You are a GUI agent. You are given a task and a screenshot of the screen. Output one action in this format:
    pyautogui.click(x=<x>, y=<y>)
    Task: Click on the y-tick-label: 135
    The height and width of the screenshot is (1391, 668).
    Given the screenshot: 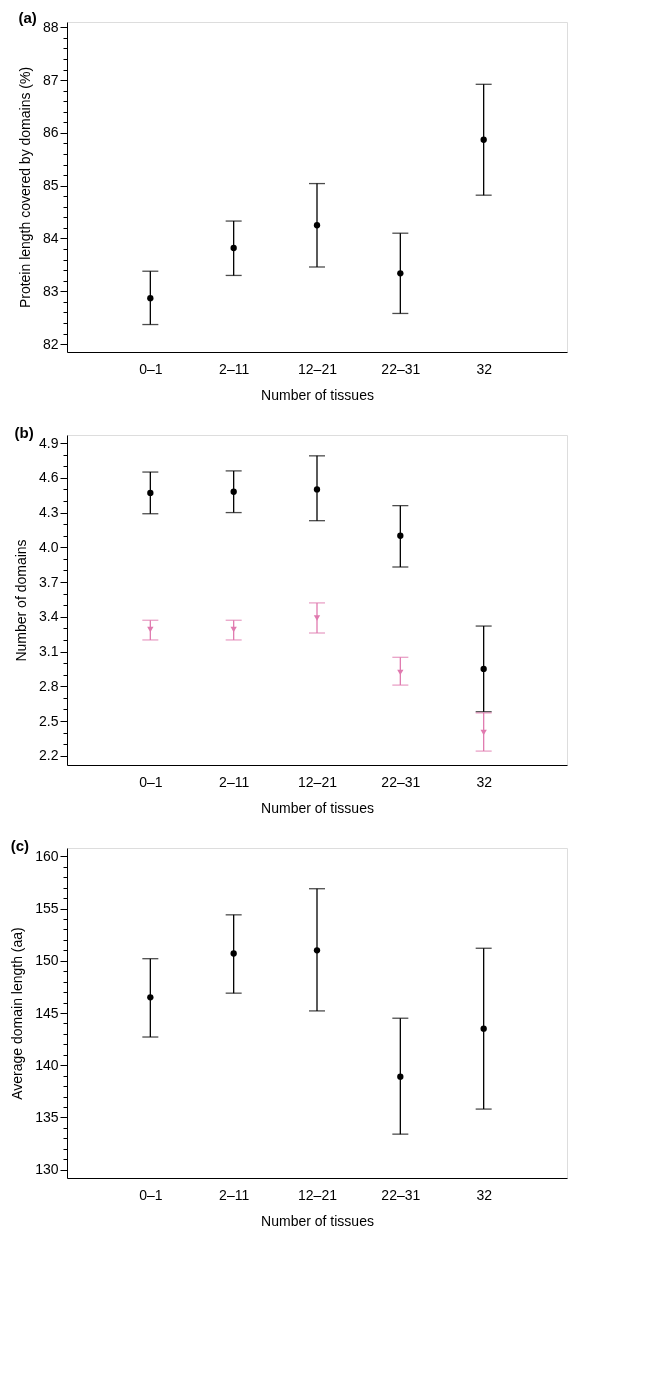 What is the action you would take?
    pyautogui.click(x=47, y=1116)
    